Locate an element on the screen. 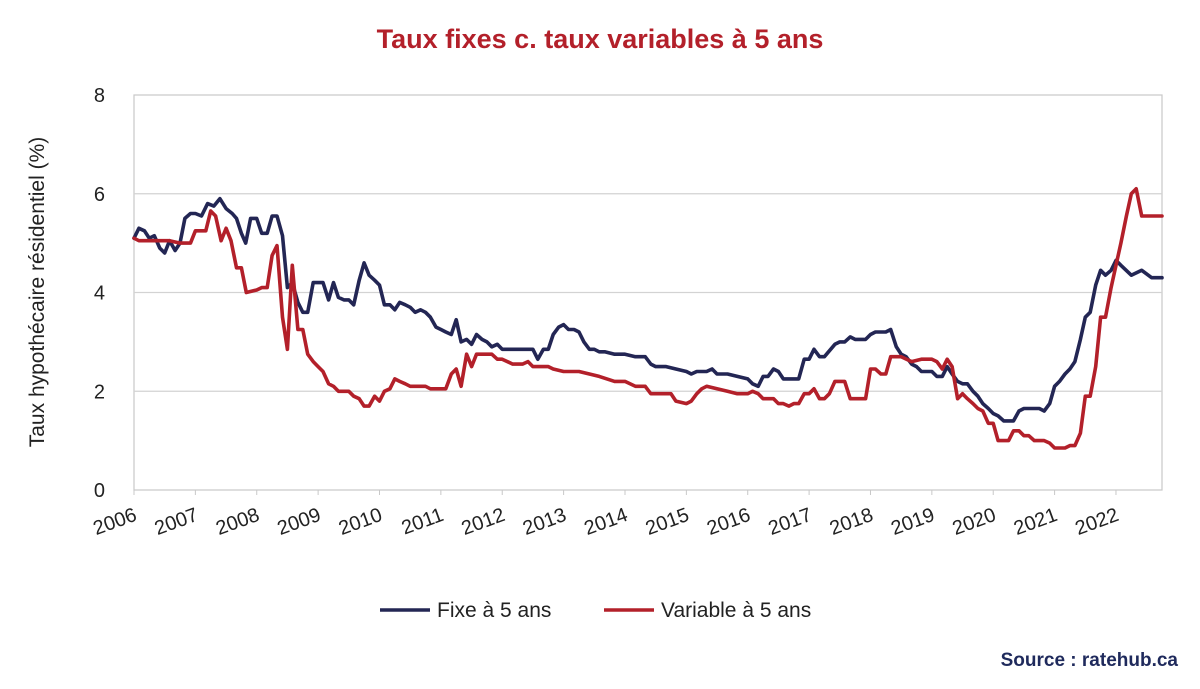  source-note: Source : ratehub.ca is located at coordinates (1089, 660).